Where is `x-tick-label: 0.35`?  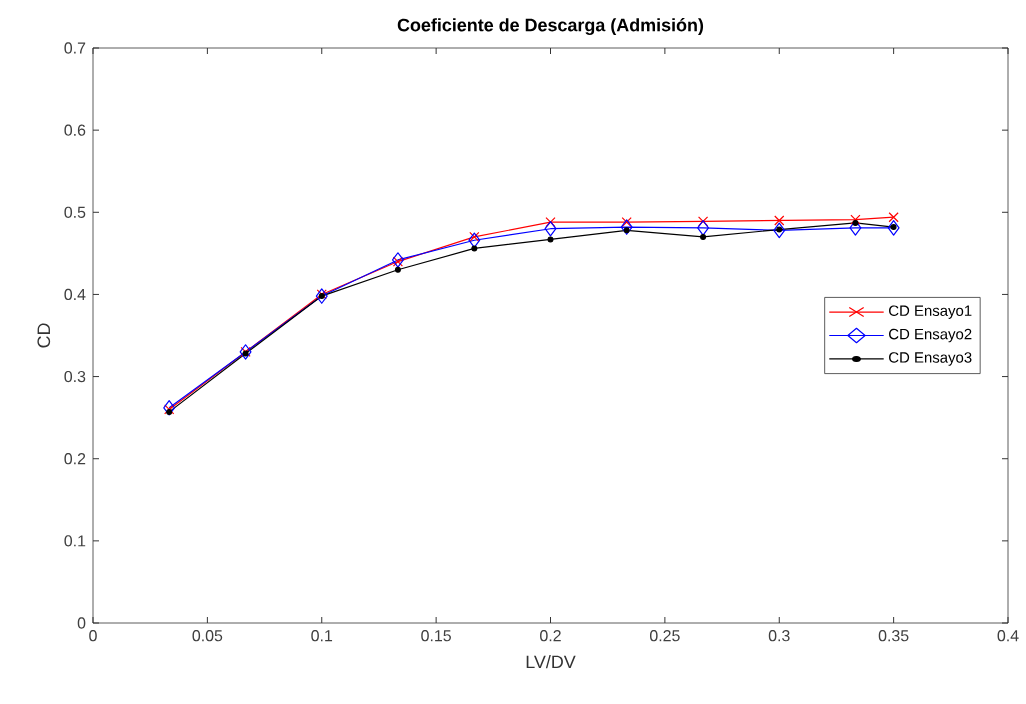
x-tick-label: 0.35 is located at coordinates (893, 636).